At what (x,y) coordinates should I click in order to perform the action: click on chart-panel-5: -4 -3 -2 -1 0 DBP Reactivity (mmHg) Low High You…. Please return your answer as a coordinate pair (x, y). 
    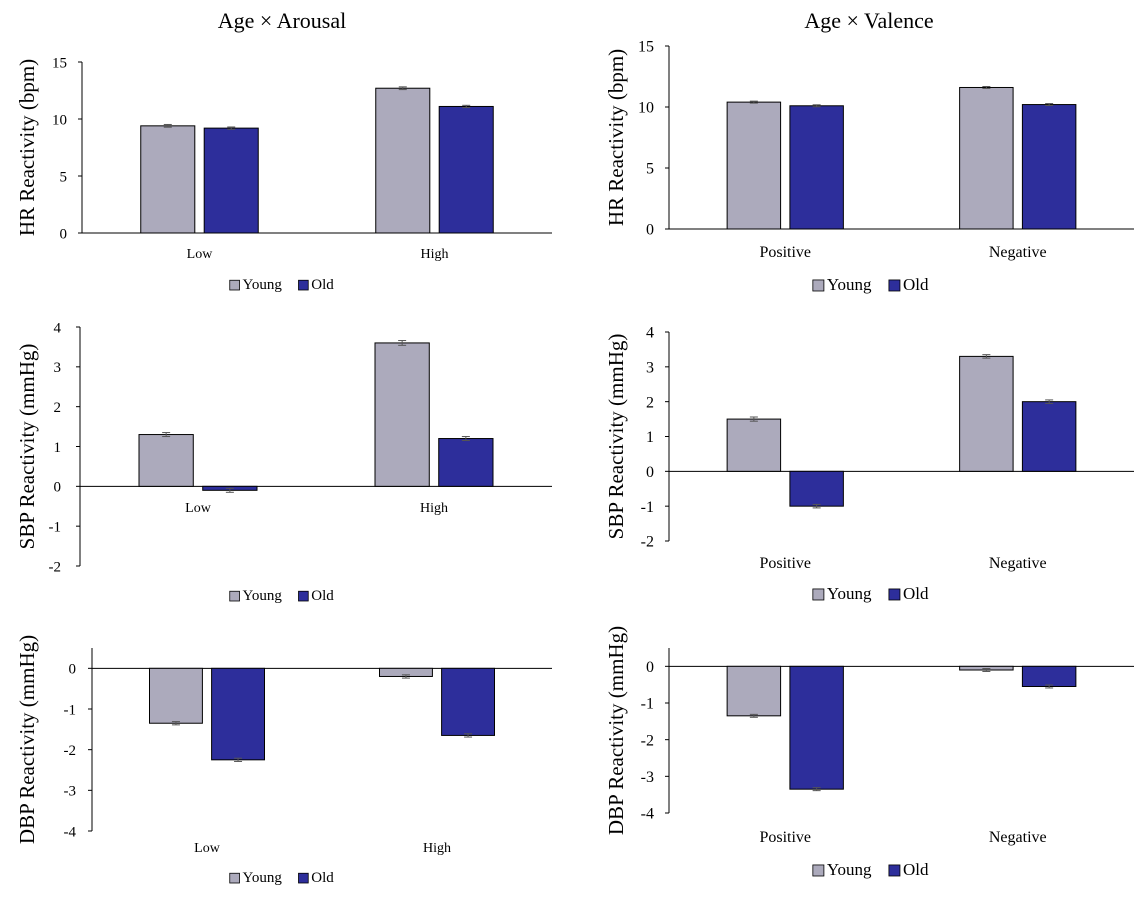
    Looking at the image, I should click on (283, 760).